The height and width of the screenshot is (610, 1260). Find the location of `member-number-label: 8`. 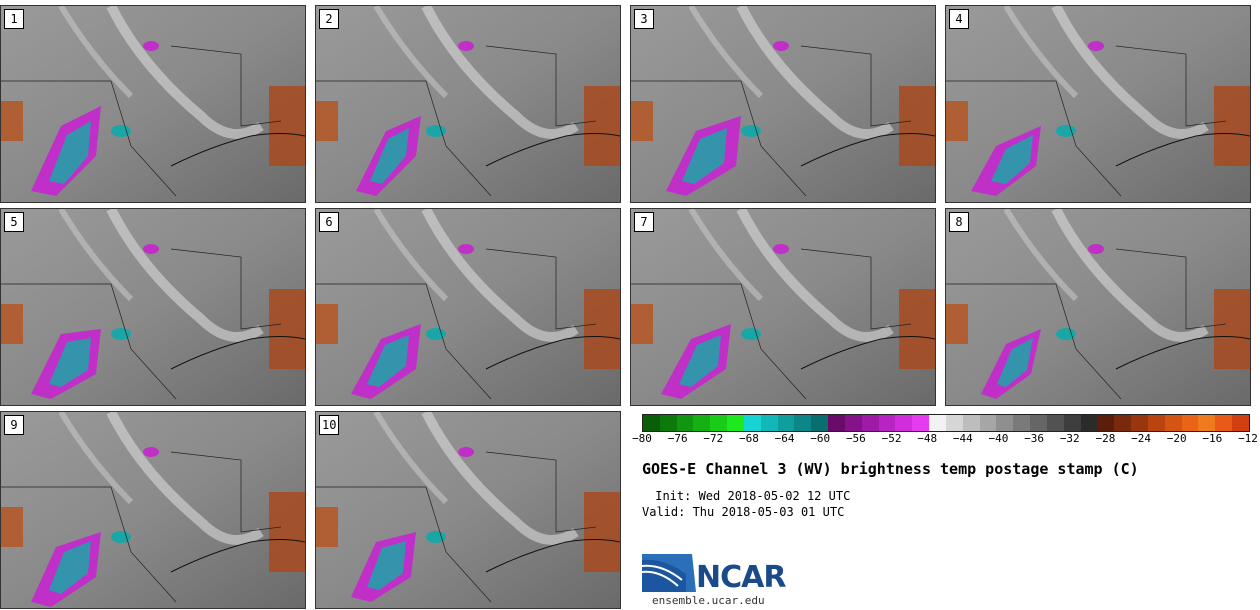

member-number-label: 8 is located at coordinates (959, 222).